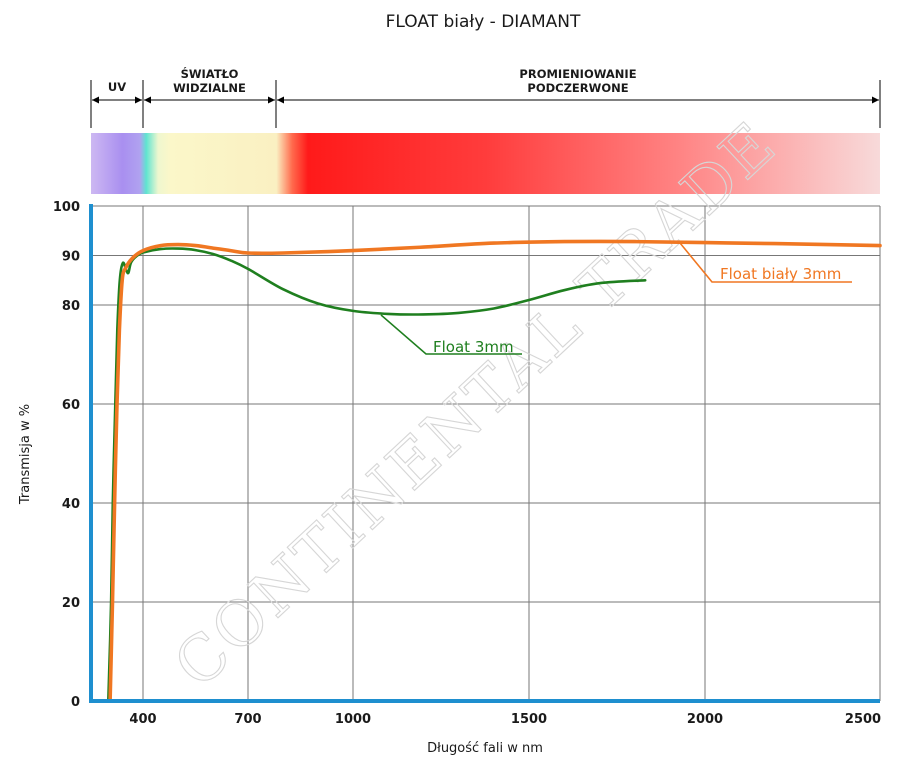  Describe the element at coordinates (71, 603) in the screenshot. I see `y-tick-label: 20` at that location.